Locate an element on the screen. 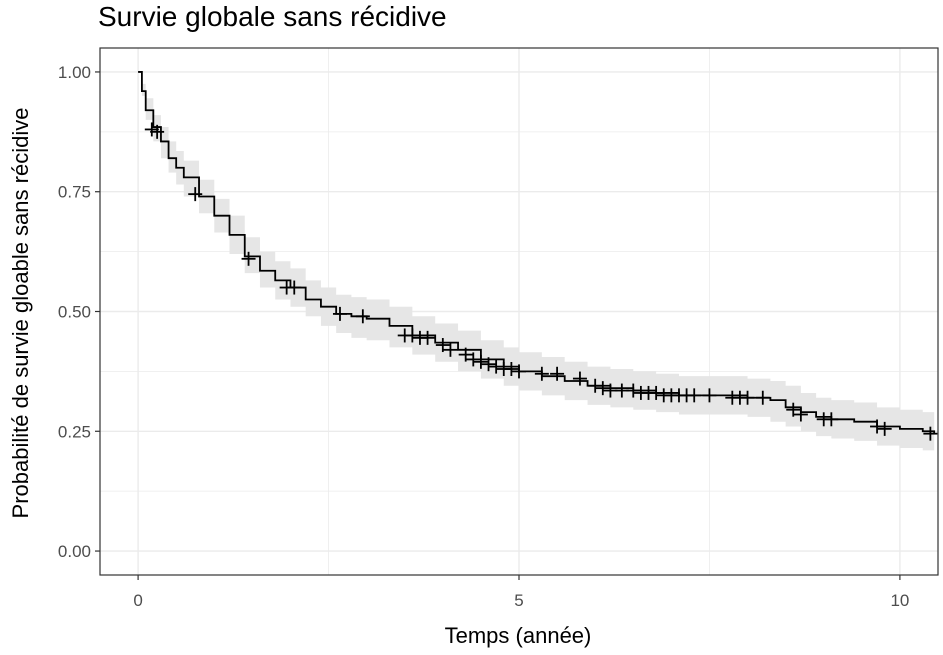 The image size is (943, 655). y-tick-label: 0.50 is located at coordinates (74, 312).